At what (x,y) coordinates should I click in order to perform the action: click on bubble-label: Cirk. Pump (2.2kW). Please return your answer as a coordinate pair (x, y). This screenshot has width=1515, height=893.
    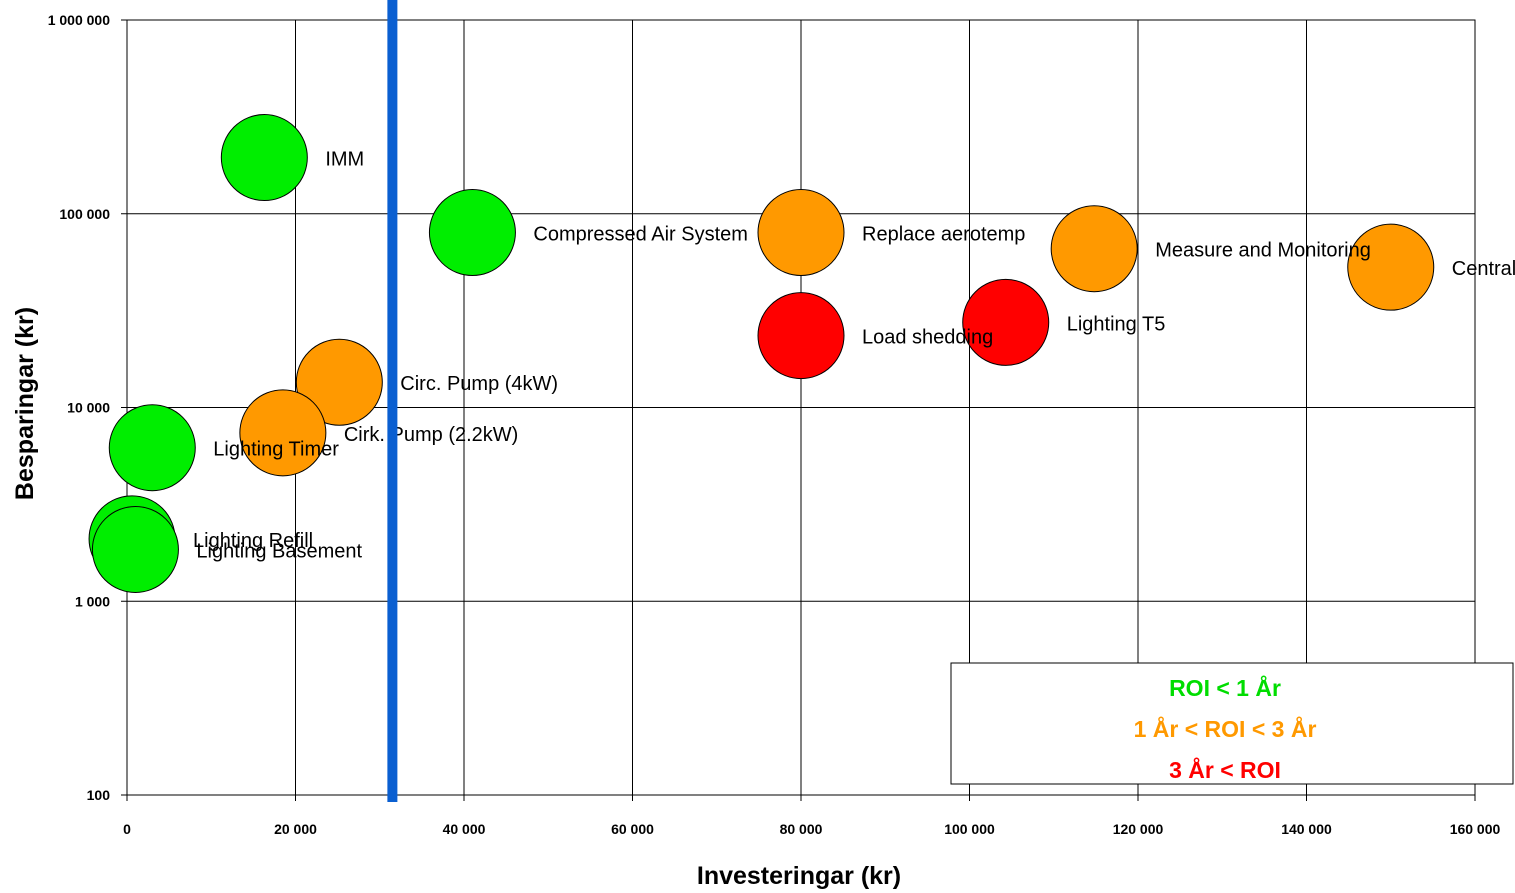
    Looking at the image, I should click on (431, 435).